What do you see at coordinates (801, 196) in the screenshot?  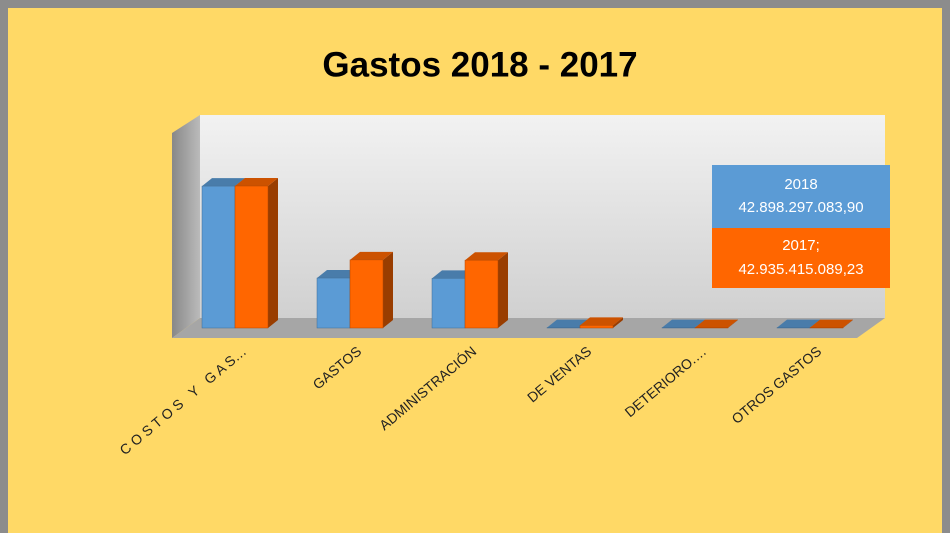 I see `data-label-box` at bounding box center [801, 196].